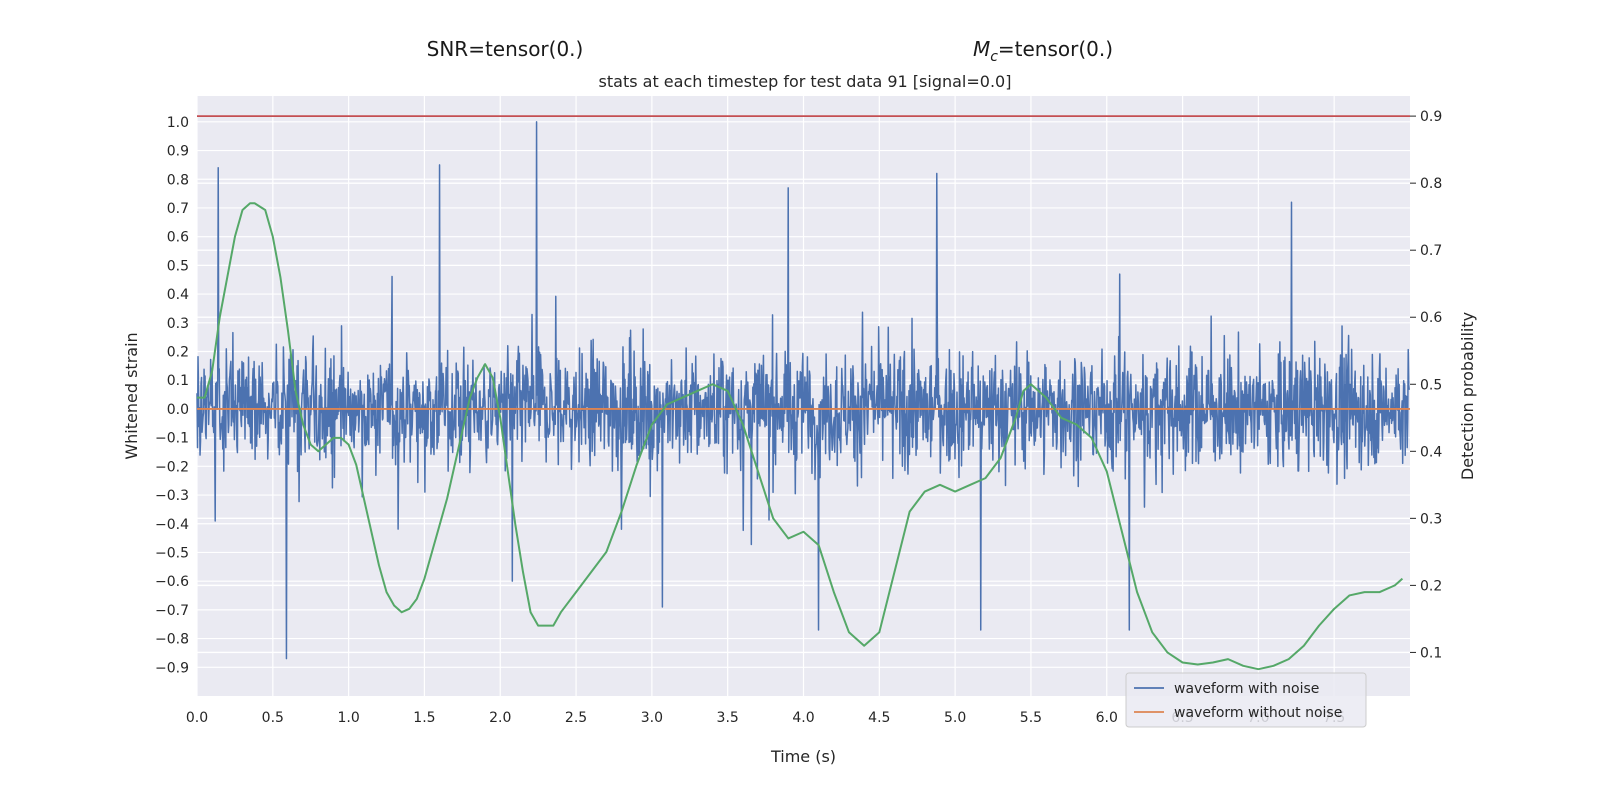 The height and width of the screenshot is (800, 1600). Describe the element at coordinates (172, 640) in the screenshot. I see `y-left-tick-label: −0.8` at that location.